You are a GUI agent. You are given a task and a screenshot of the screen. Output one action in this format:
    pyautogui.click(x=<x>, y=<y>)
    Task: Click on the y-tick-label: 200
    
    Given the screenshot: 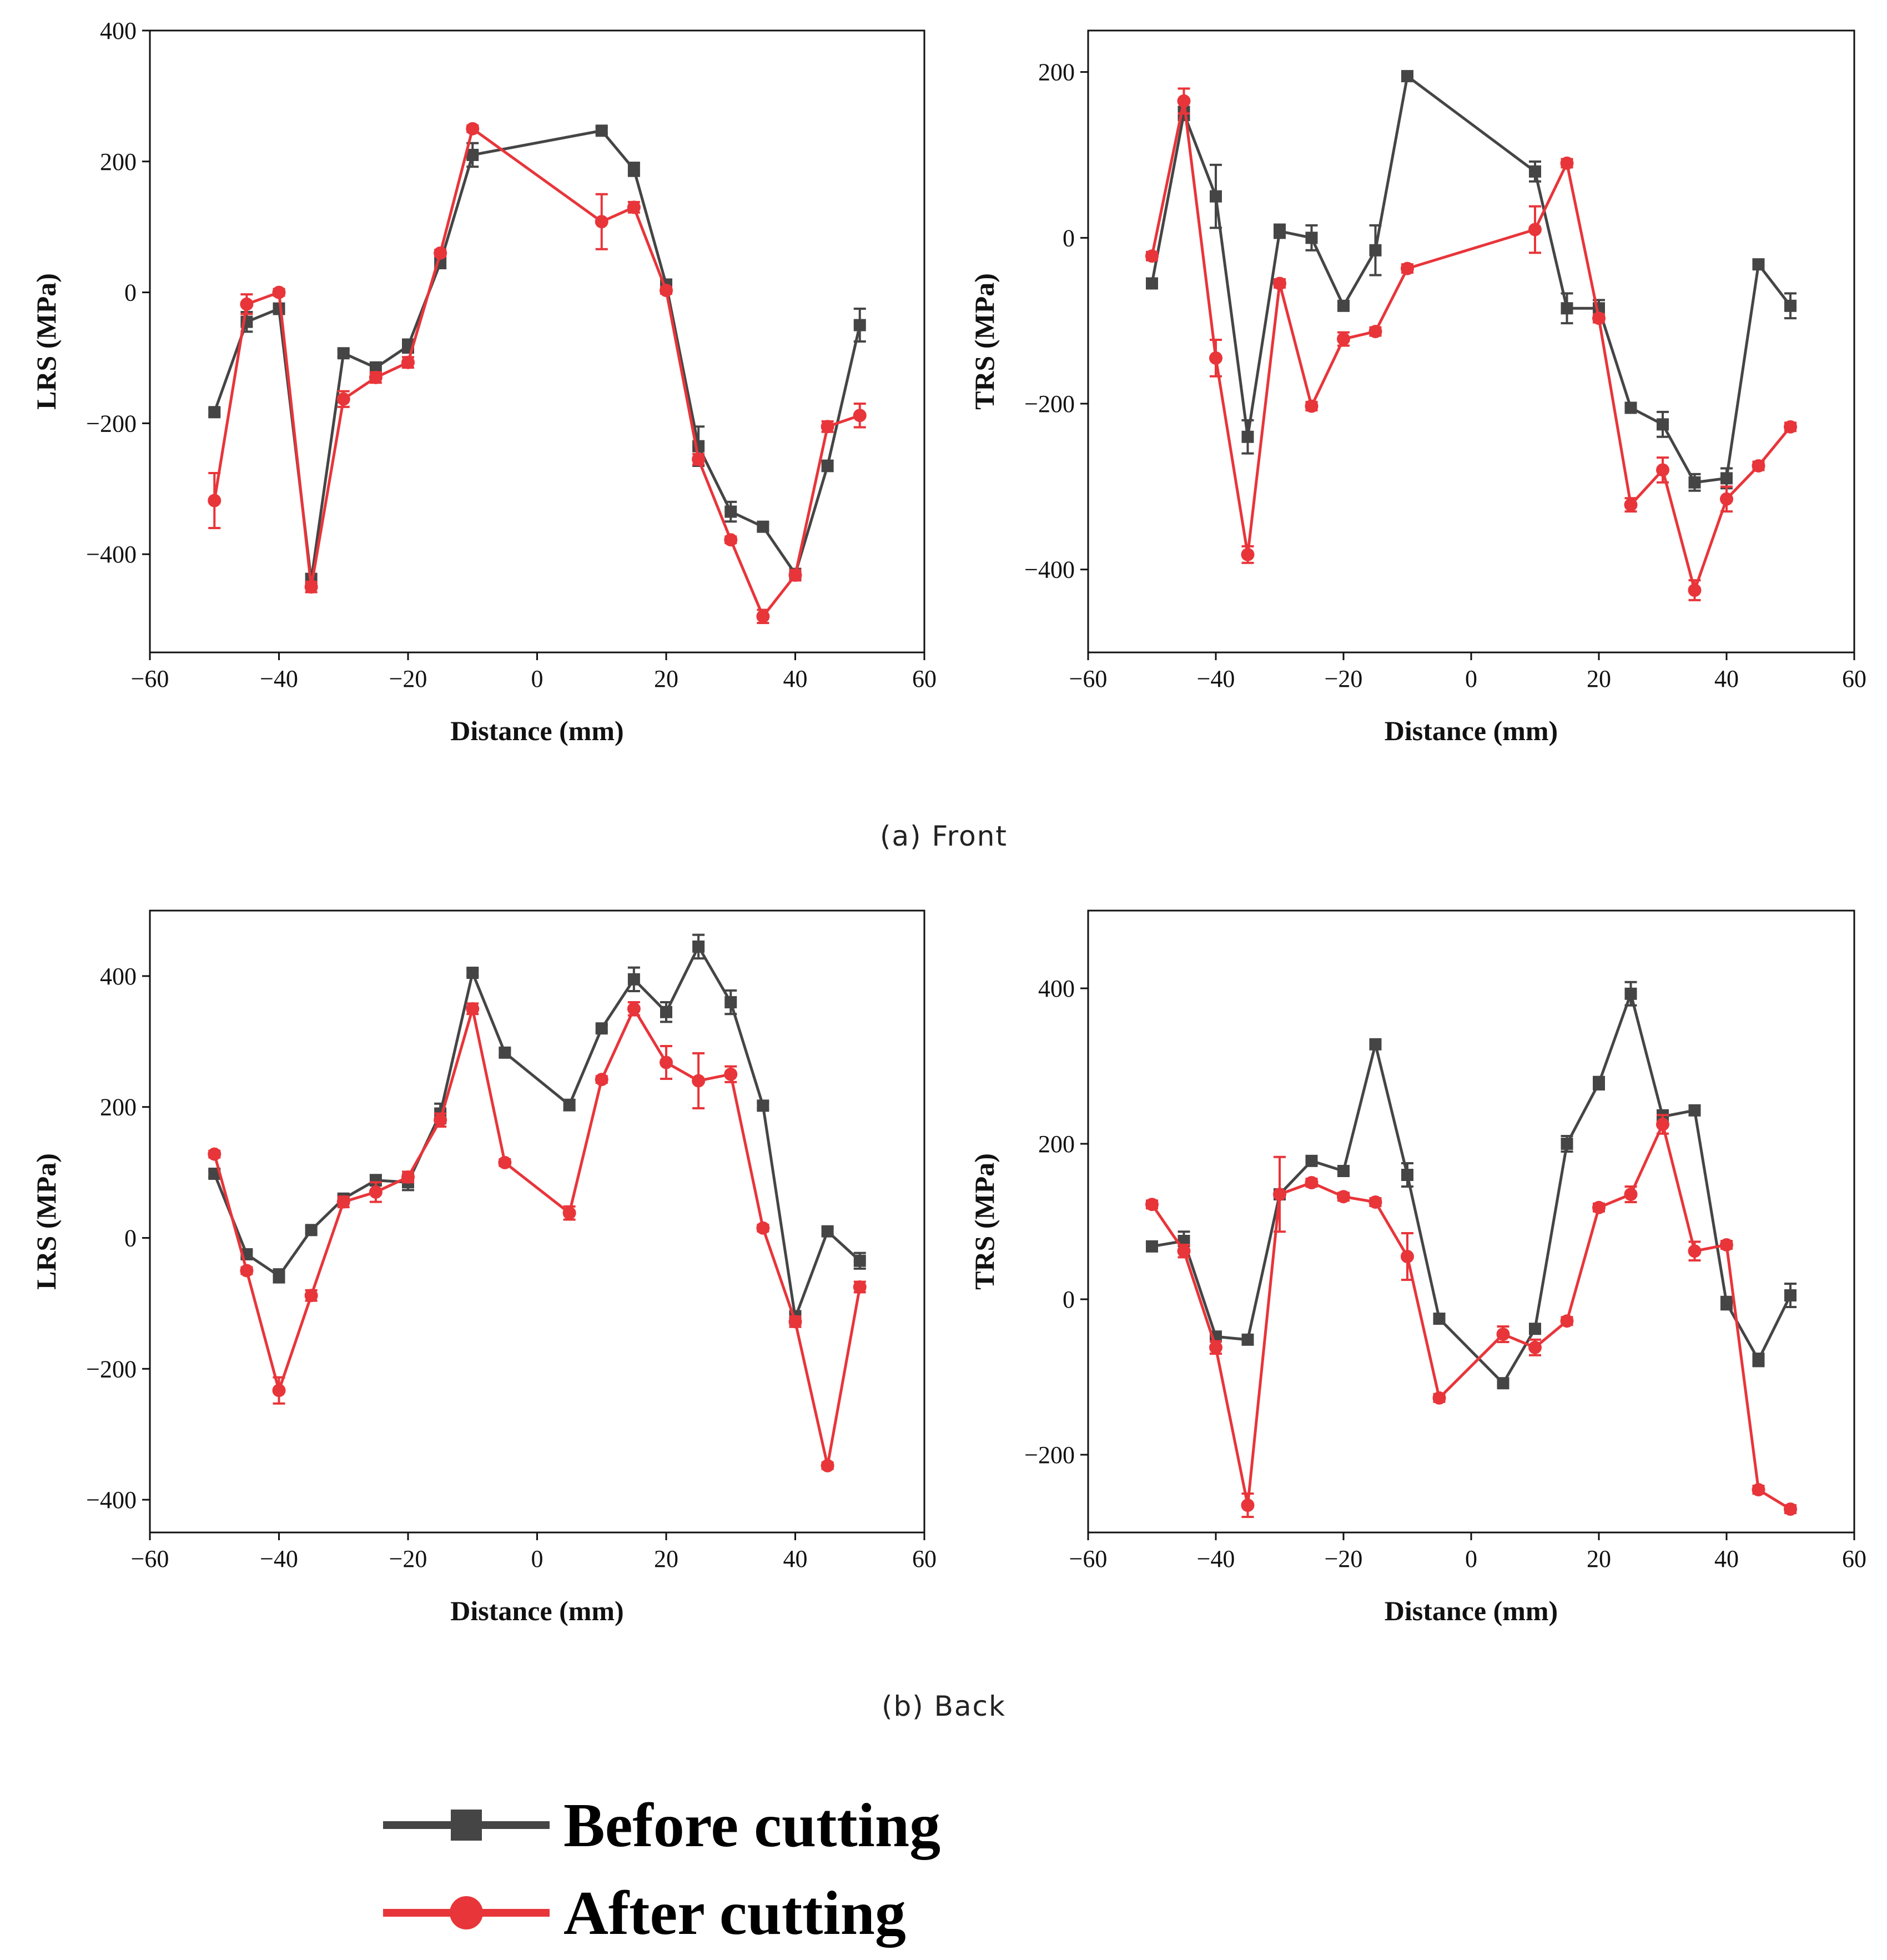 What is the action you would take?
    pyautogui.click(x=118, y=1107)
    